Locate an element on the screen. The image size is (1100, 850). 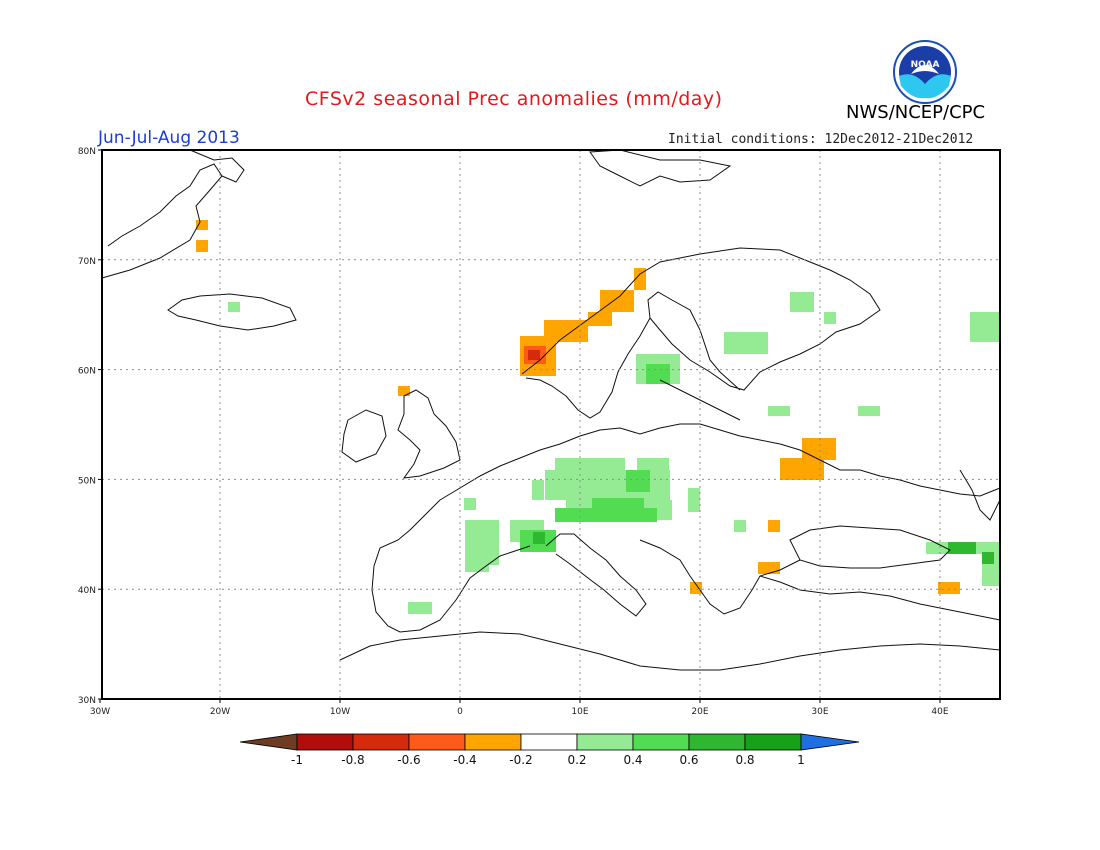
map-title: CFSv2 seasonal Prec anomalies (mm/day) is located at coordinates (514, 99).